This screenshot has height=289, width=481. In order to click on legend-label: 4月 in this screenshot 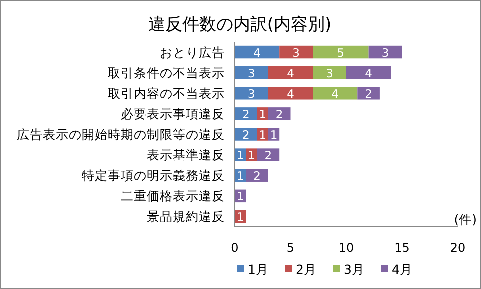, I will do `click(402, 269)`.